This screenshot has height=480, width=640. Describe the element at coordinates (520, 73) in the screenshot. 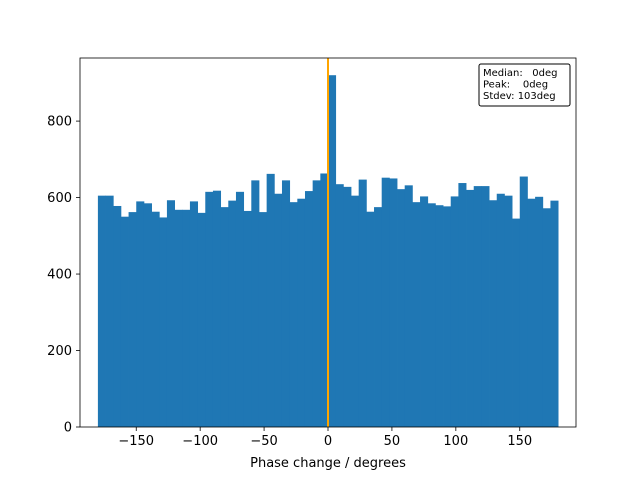

I see `stats-median-text: Median: 0deg` at that location.